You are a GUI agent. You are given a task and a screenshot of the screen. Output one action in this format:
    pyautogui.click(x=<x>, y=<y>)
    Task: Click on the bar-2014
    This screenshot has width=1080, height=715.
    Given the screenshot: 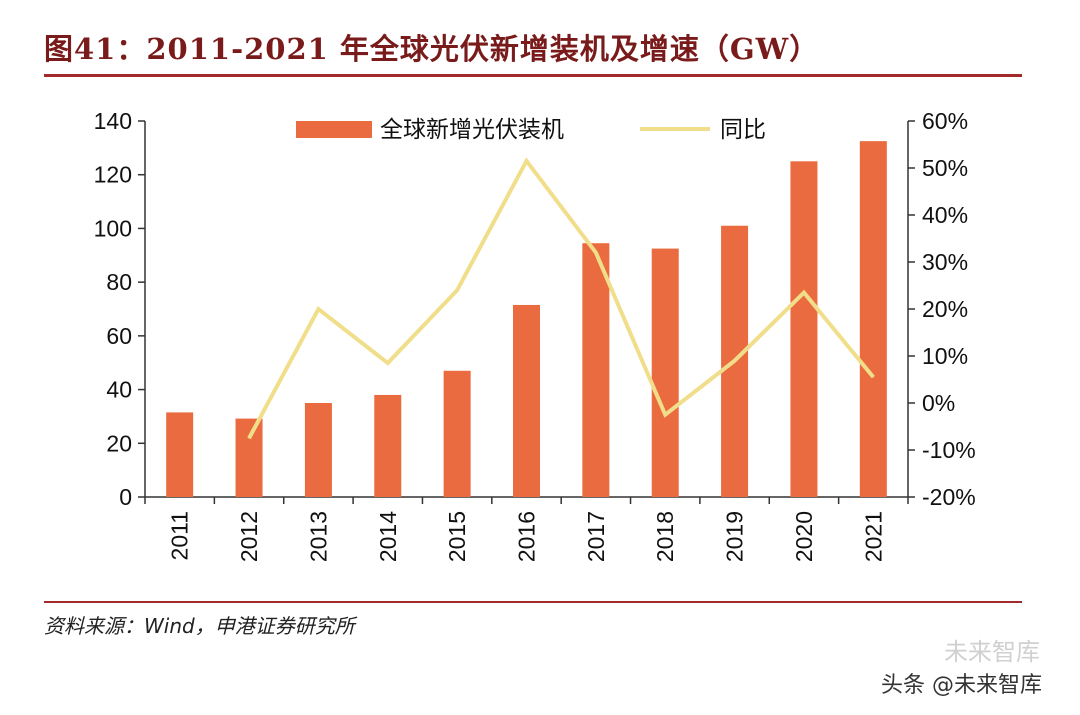 What is the action you would take?
    pyautogui.click(x=388, y=445)
    